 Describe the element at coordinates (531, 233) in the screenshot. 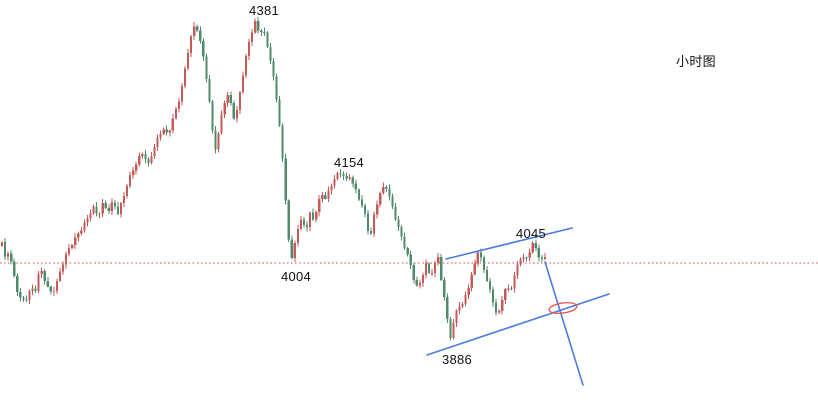

I see `price-label-4045: 4045` at that location.